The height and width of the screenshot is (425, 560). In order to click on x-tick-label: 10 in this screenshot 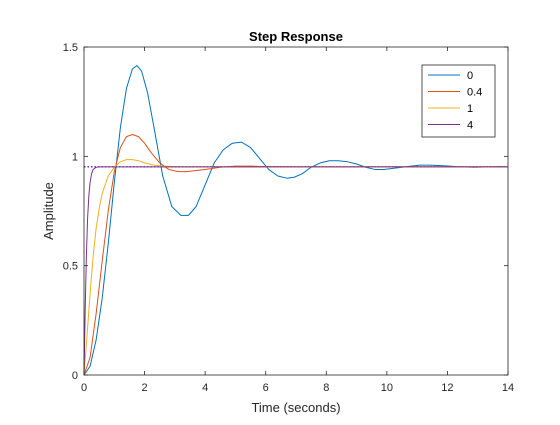, I will do `click(387, 388)`.